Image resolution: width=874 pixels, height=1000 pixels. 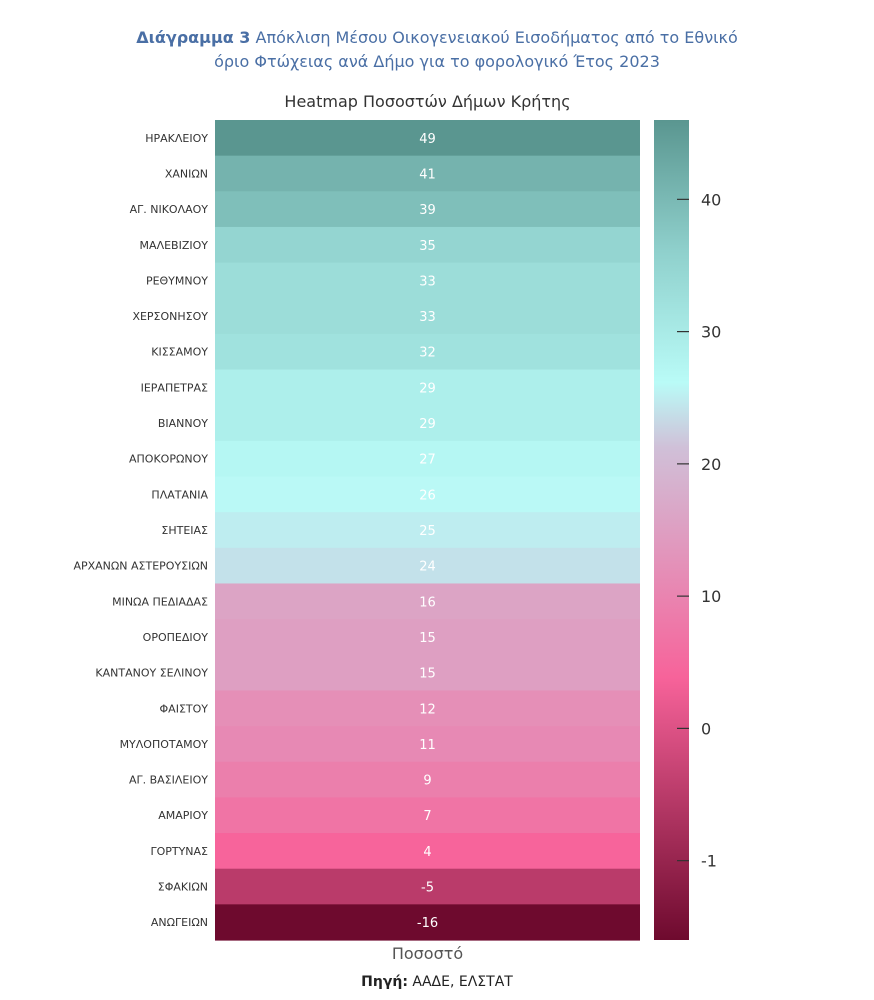 I want to click on cell-value-label: 27, so click(x=427, y=460).